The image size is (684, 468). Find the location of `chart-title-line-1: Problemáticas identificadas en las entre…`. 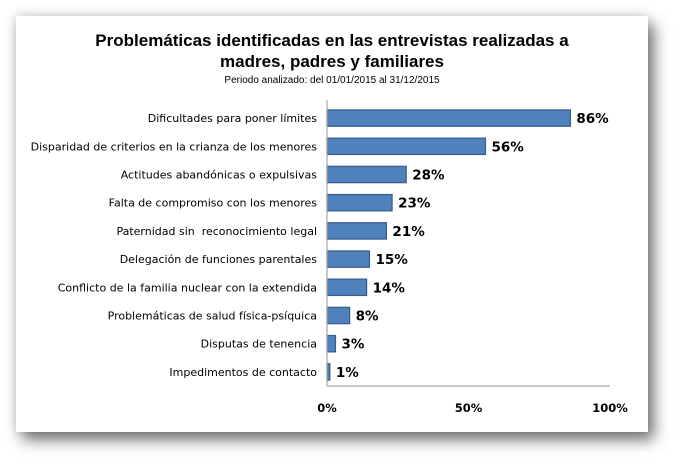

chart-title-line-1: Problemáticas identificadas en las entre… is located at coordinates (332, 40).